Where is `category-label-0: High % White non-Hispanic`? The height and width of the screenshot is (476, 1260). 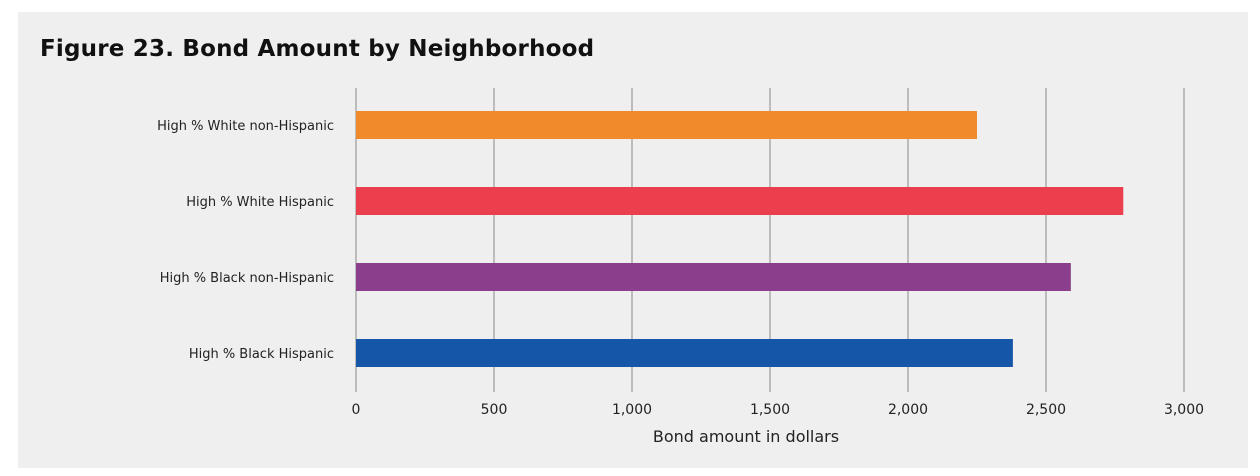 category-label-0: High % White non-Hispanic is located at coordinates (245, 126).